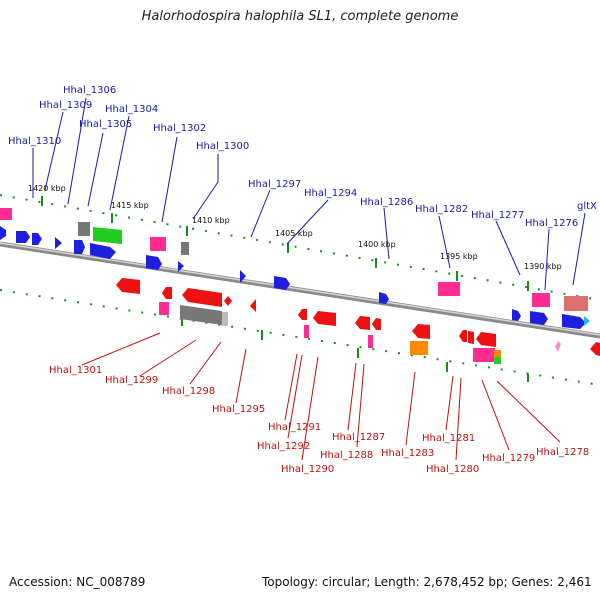 The image size is (600, 600). Describe the element at coordinates (283, 446) in the screenshot. I see `gene-label: Hhal_1292` at that location.